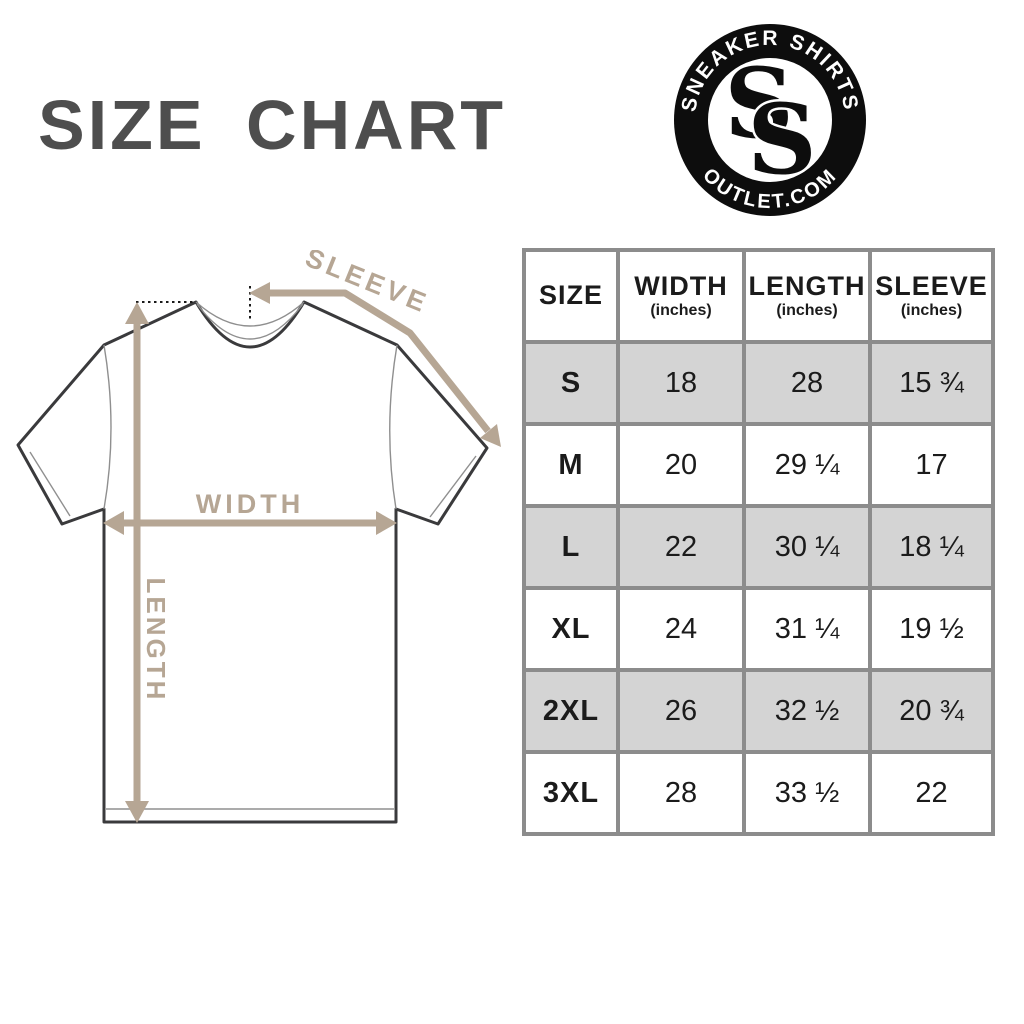 Image resolution: width=1024 pixels, height=1024 pixels. Describe the element at coordinates (571, 711) in the screenshot. I see `cell-size: 2XL` at that location.